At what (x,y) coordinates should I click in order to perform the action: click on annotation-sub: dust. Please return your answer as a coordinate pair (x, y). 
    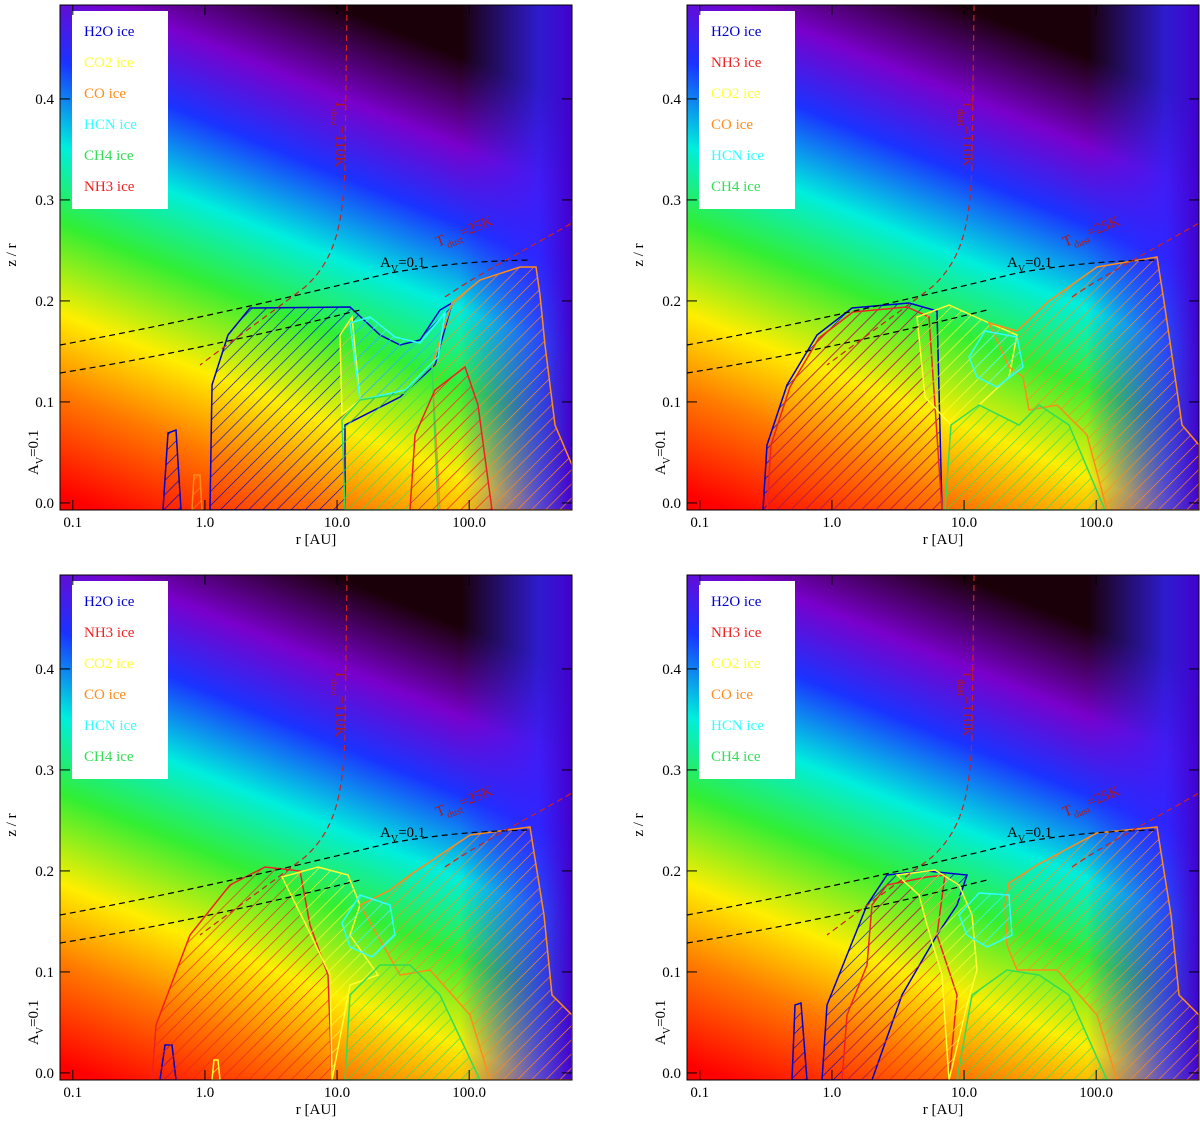
    Looking at the image, I should click on (960, 117).